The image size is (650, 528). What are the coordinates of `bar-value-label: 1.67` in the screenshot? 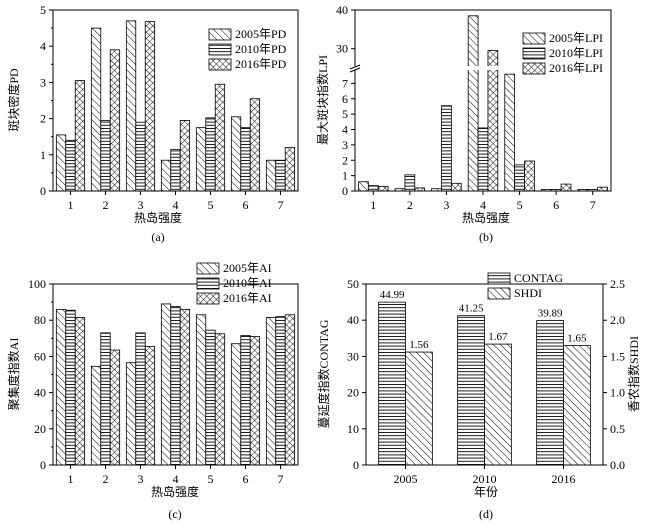 It's located at (498, 337).